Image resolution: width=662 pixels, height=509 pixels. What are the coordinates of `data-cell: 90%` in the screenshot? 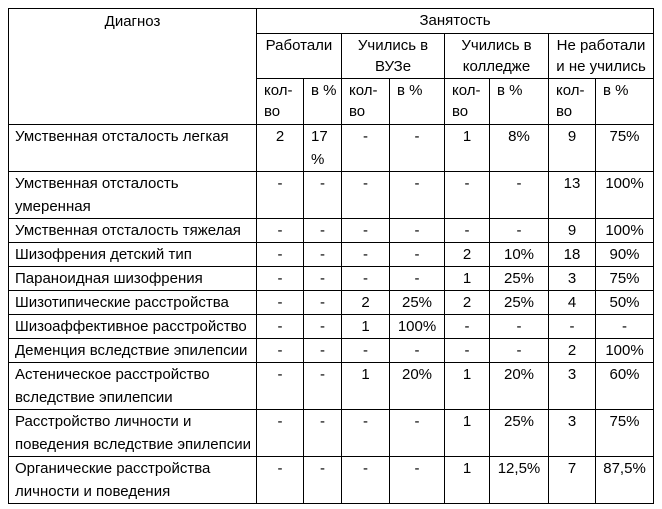 It's located at (624, 254).